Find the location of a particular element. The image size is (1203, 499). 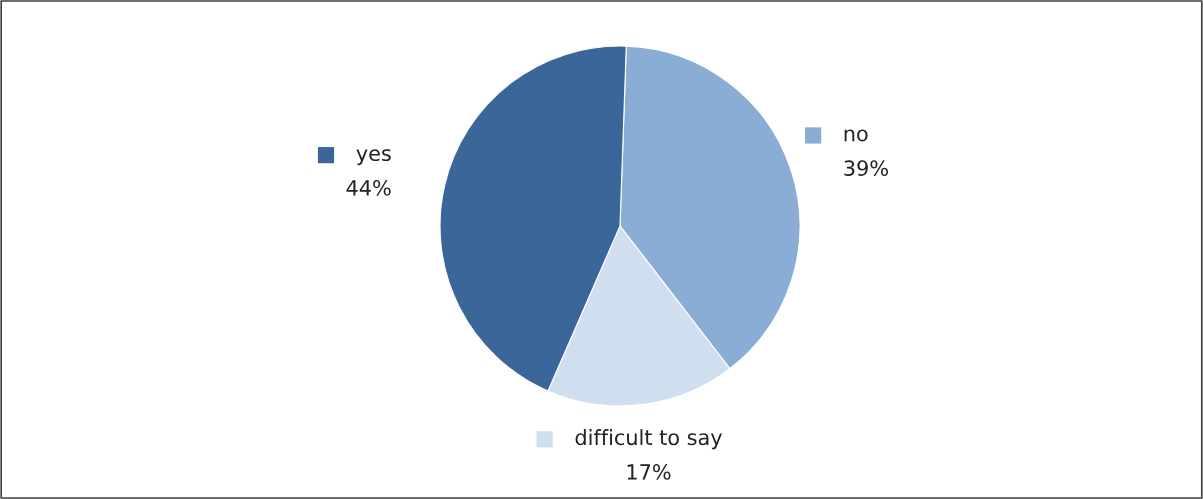

data-label: 44% is located at coordinates (368, 187).